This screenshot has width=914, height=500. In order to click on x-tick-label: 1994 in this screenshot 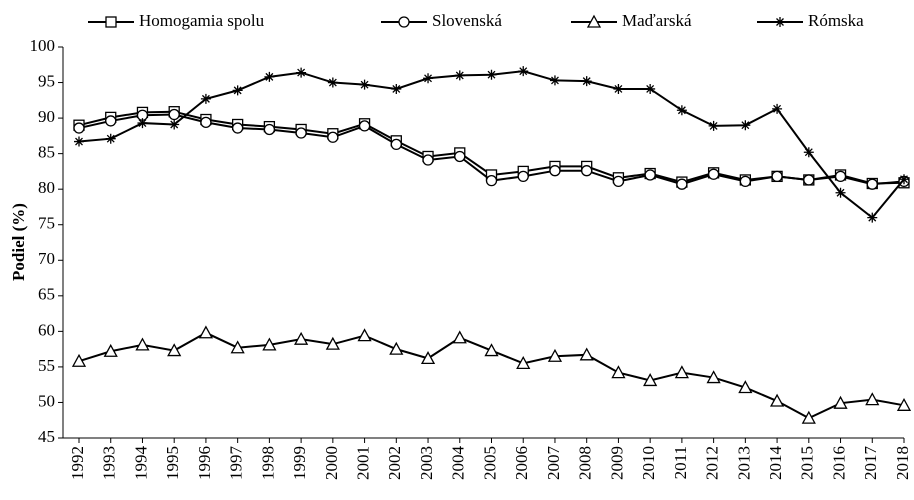, I will do `click(140, 463)`.